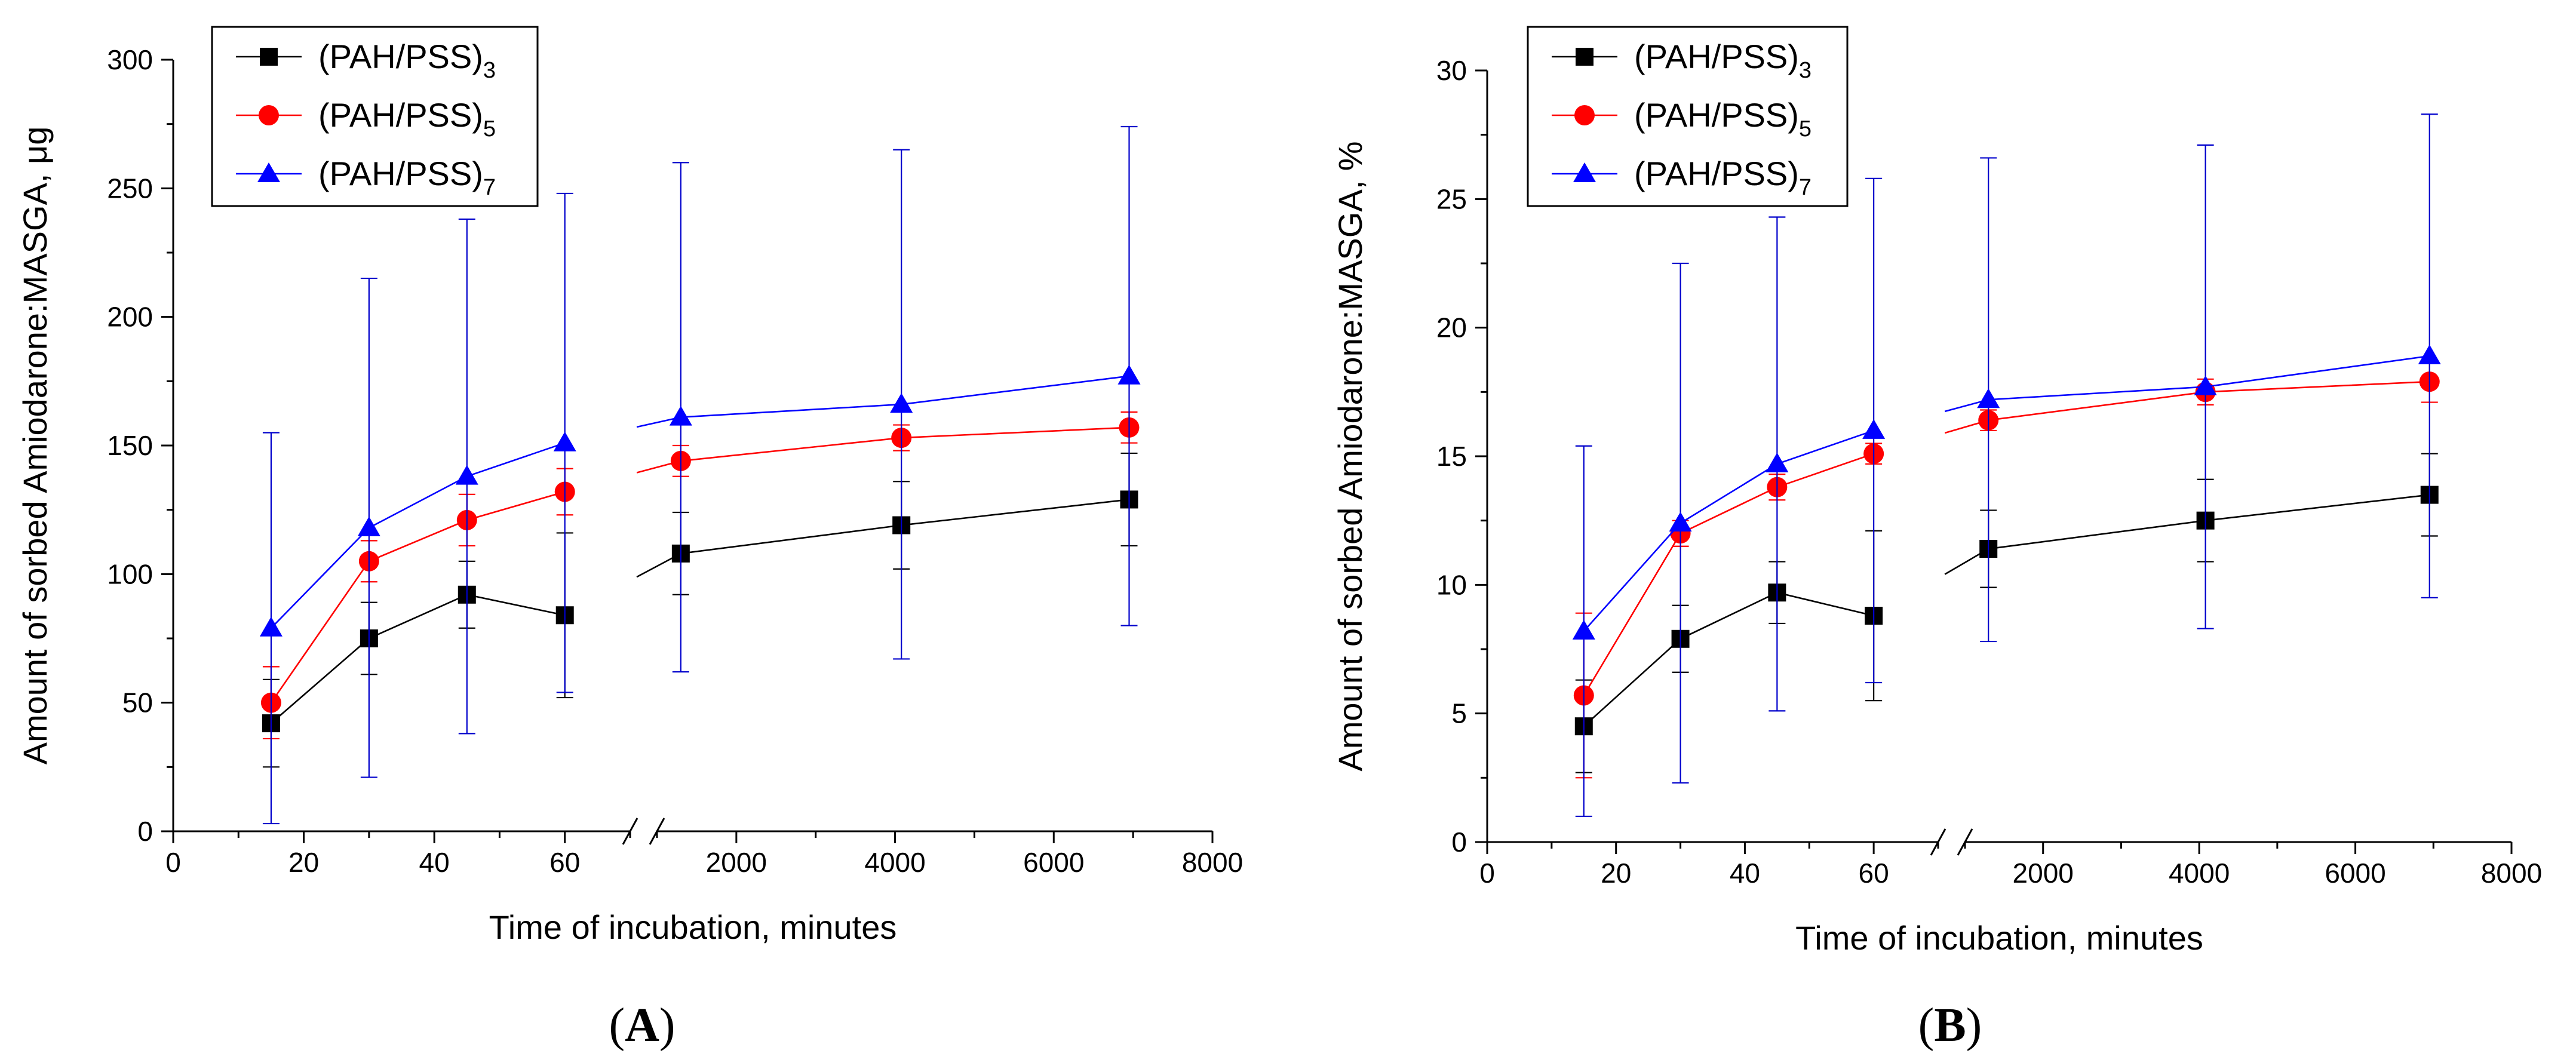 The height and width of the screenshot is (1063, 2576). What do you see at coordinates (1452, 328) in the screenshot?
I see `y-tick-label: 20` at bounding box center [1452, 328].